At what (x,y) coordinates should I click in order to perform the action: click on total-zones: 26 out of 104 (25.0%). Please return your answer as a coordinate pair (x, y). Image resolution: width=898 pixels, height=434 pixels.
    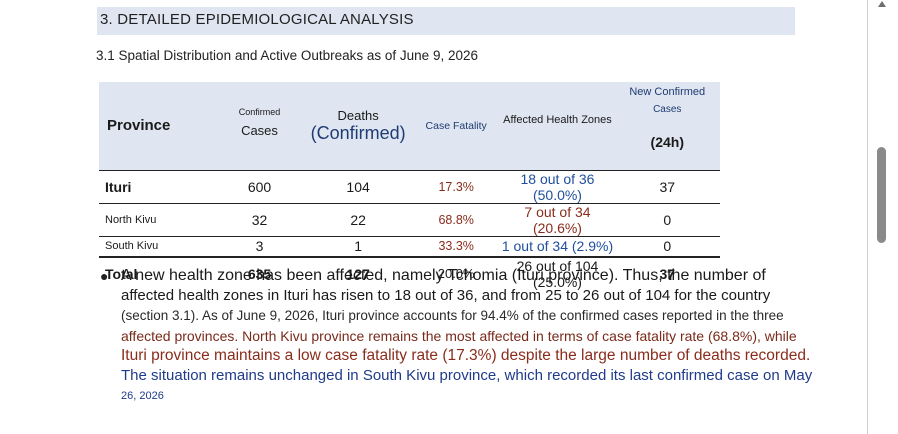
    Looking at the image, I should click on (557, 273).